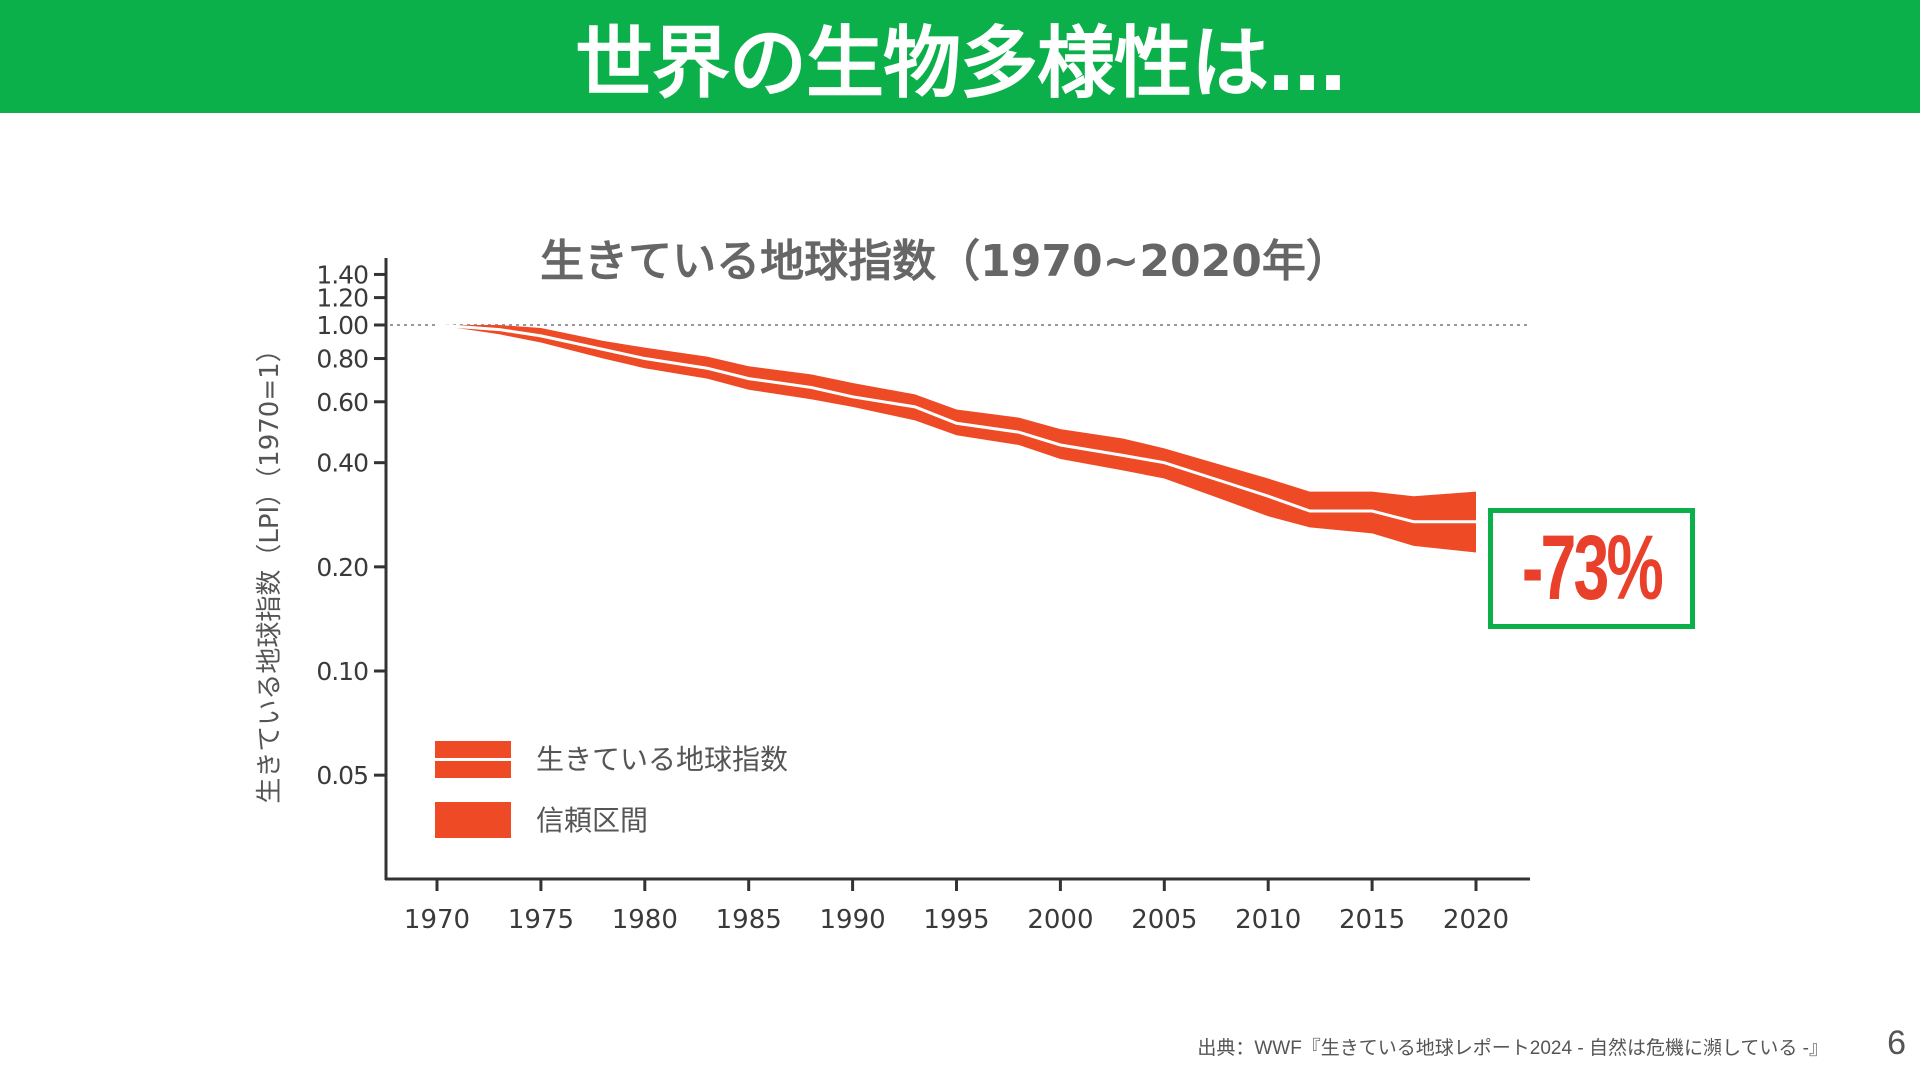 This screenshot has height=1080, width=1920. Describe the element at coordinates (437, 920) in the screenshot. I see `x-tick-label: 1970` at that location.